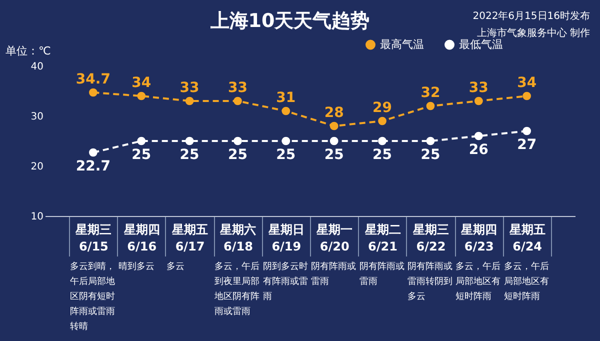 This screenshot has width=600, height=341. I want to click on text: 阴到多云时有阵雨或雷雨, so click(285, 281).